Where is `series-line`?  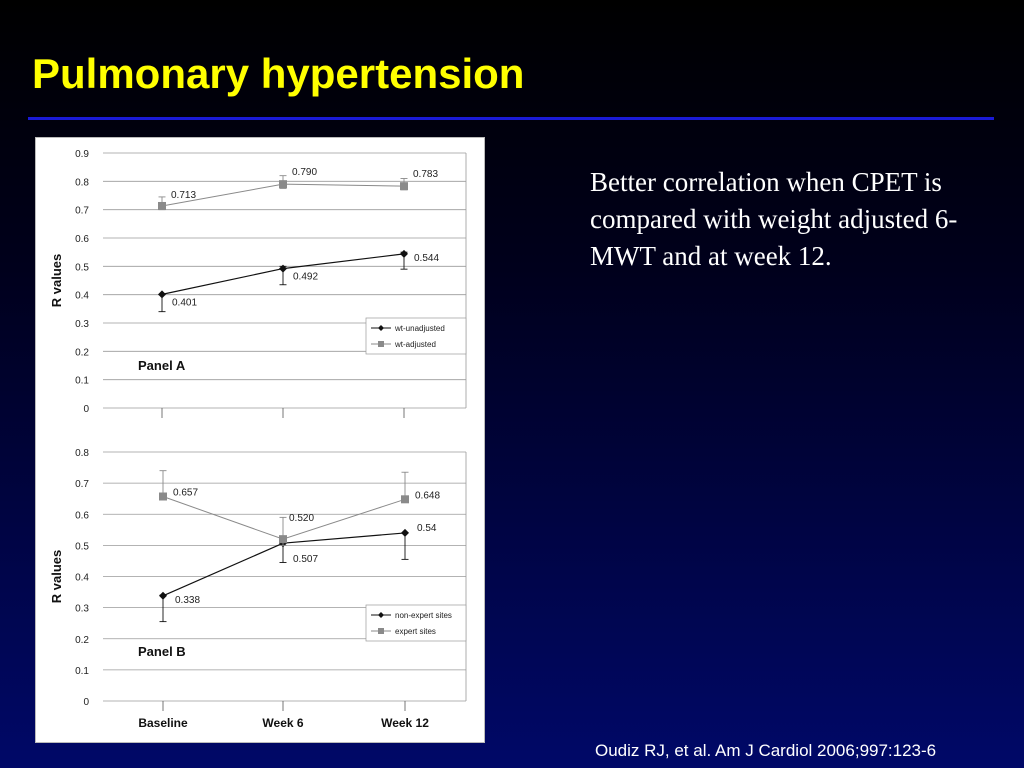 series-line is located at coordinates (284, 518).